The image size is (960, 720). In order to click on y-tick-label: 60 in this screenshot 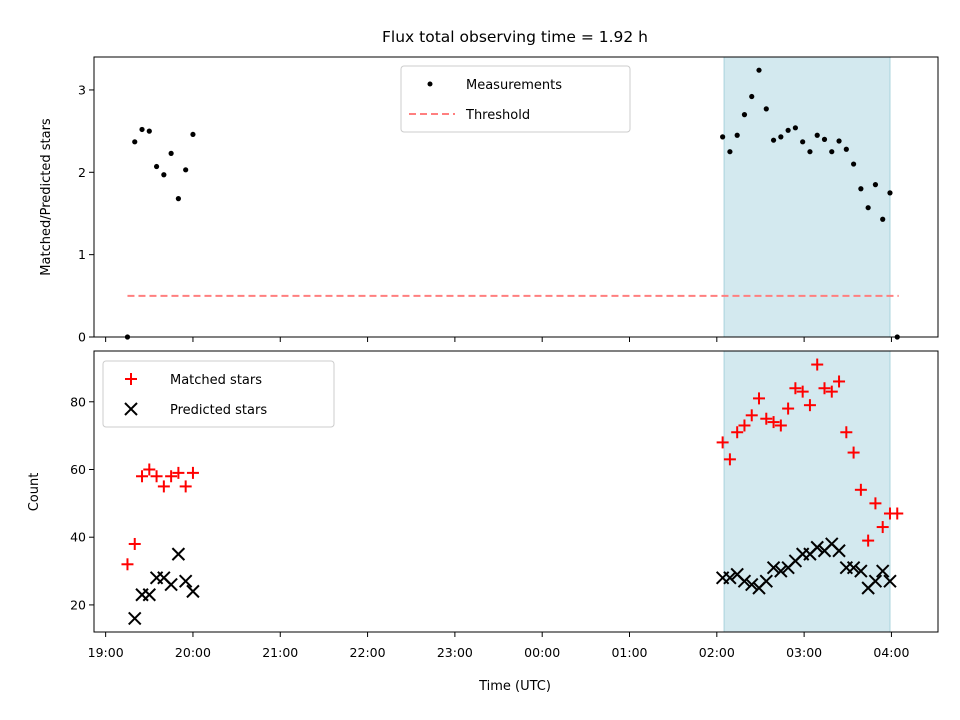, I will do `click(78, 469)`.